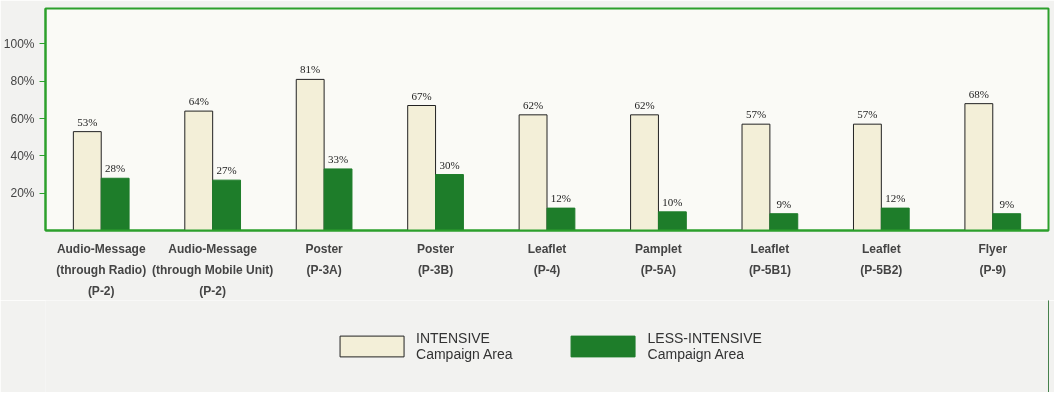 This screenshot has width=1054, height=395. What do you see at coordinates (226, 170) in the screenshot?
I see `data-label: 27%` at bounding box center [226, 170].